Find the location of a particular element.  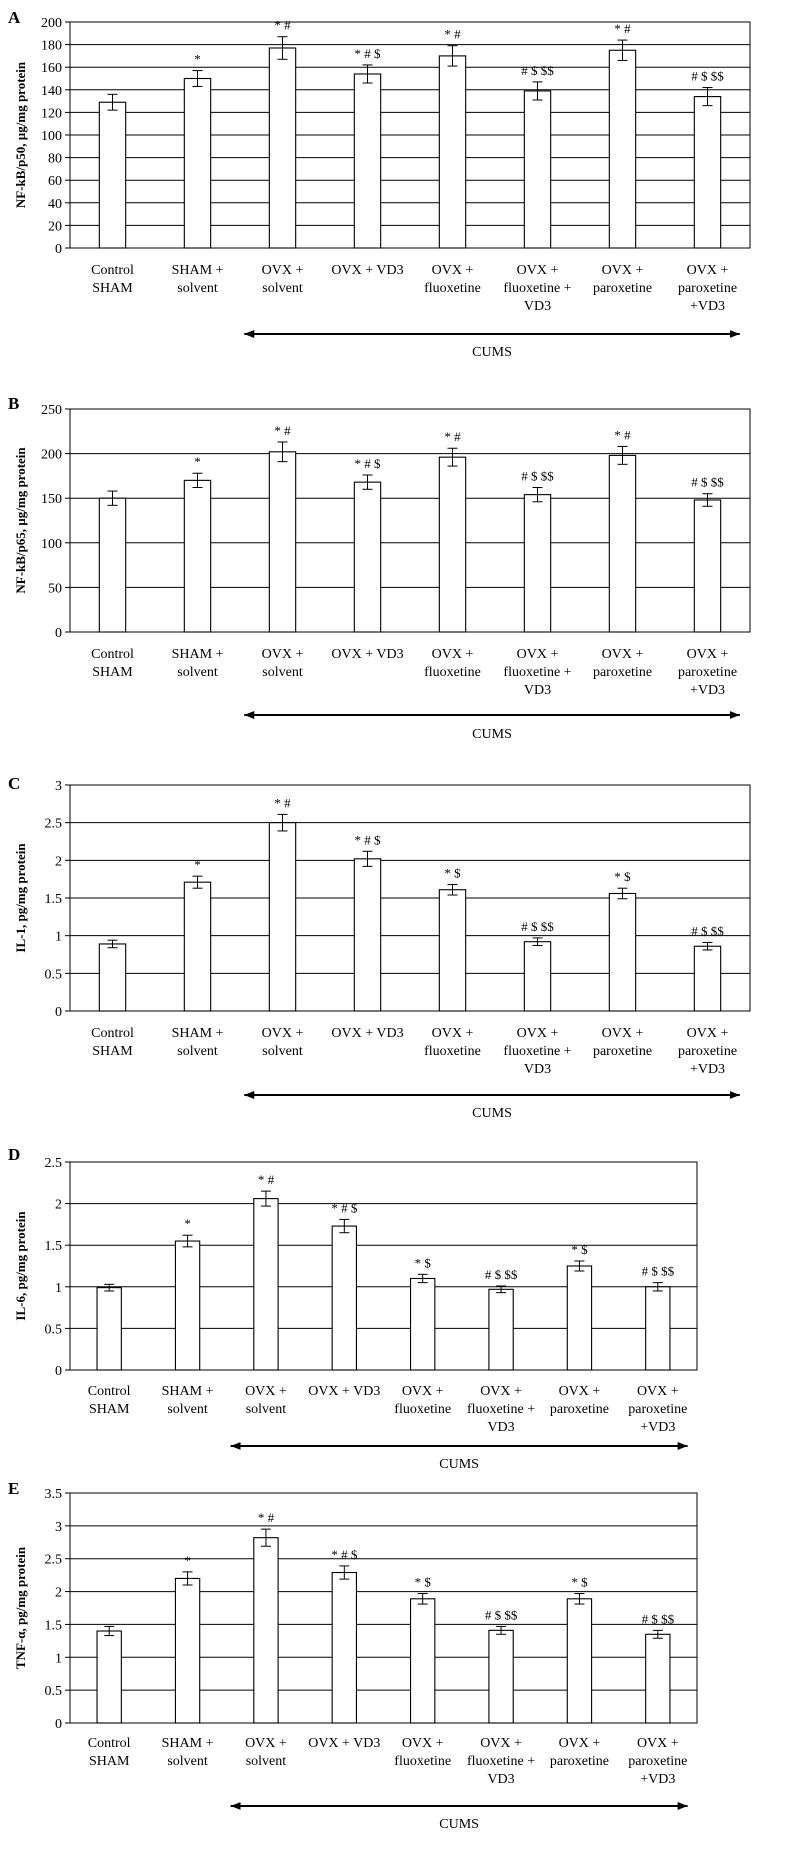

panel-letter: E is located at coordinates (13, 1488).